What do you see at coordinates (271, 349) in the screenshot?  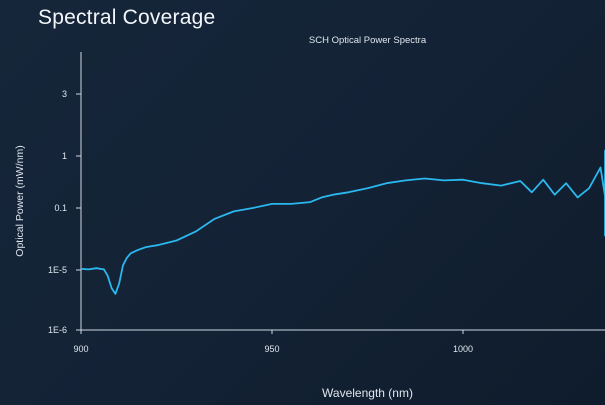 I see `x-tick-label: 950` at bounding box center [271, 349].